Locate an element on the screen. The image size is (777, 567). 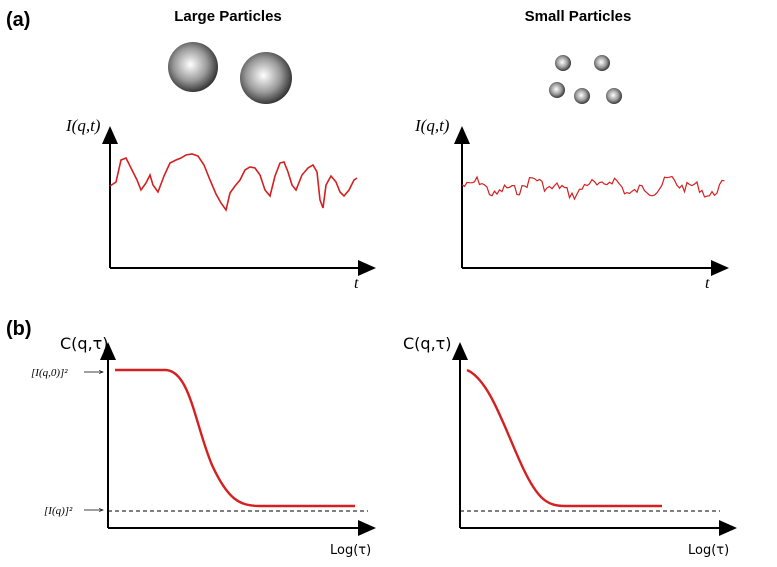
small-particles is located at coordinates (585, 79).